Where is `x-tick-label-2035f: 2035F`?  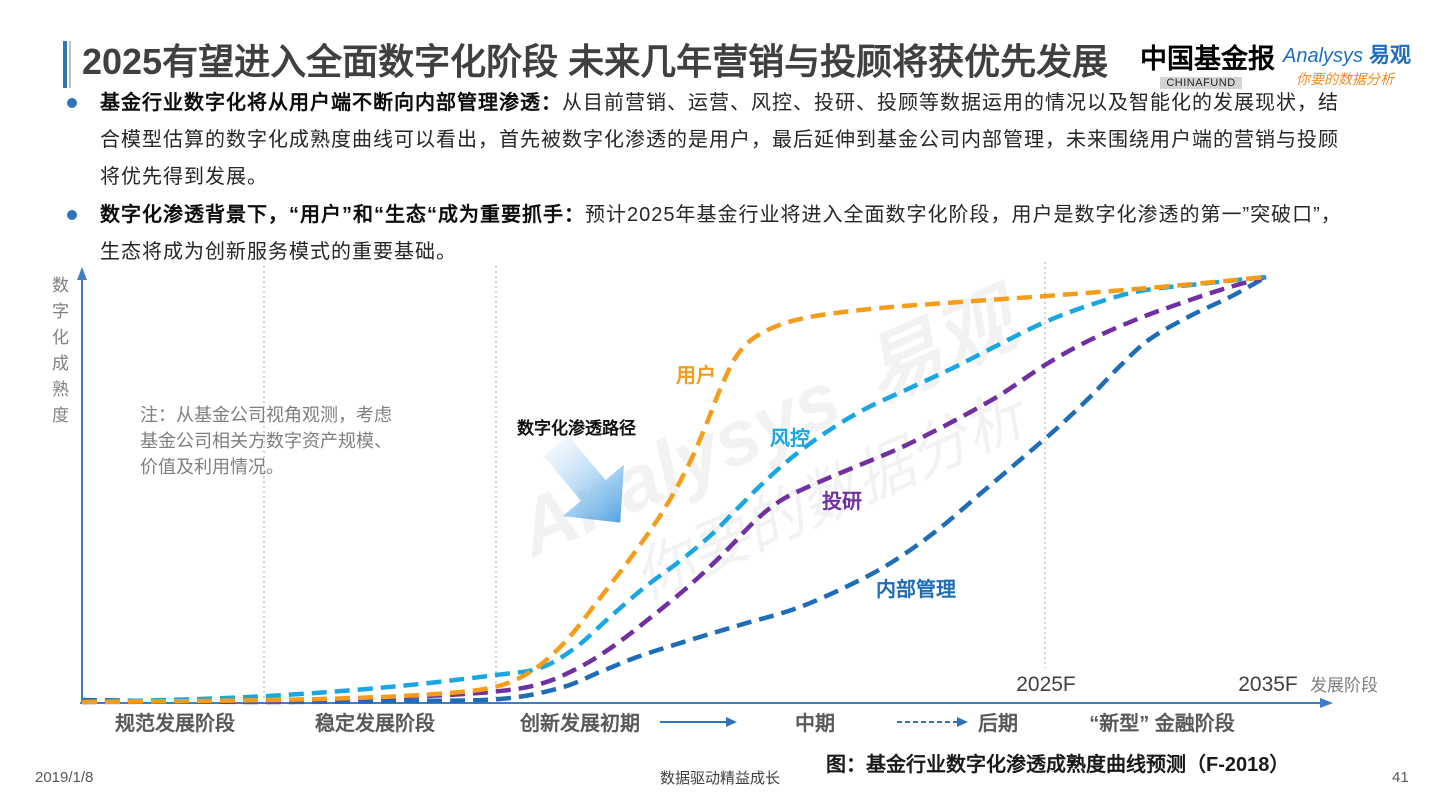
x-tick-label-2035f: 2035F is located at coordinates (1268, 684).